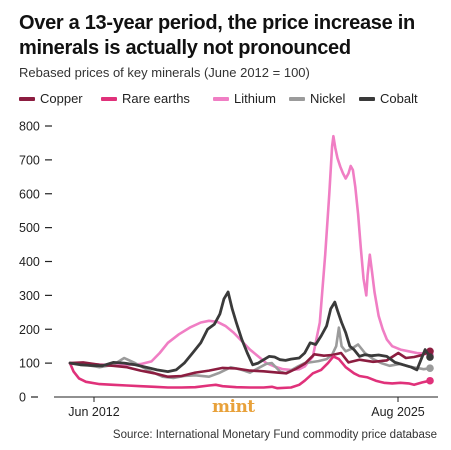 The width and height of the screenshot is (451, 450). I want to click on legend-label: Cobalt, so click(399, 98).